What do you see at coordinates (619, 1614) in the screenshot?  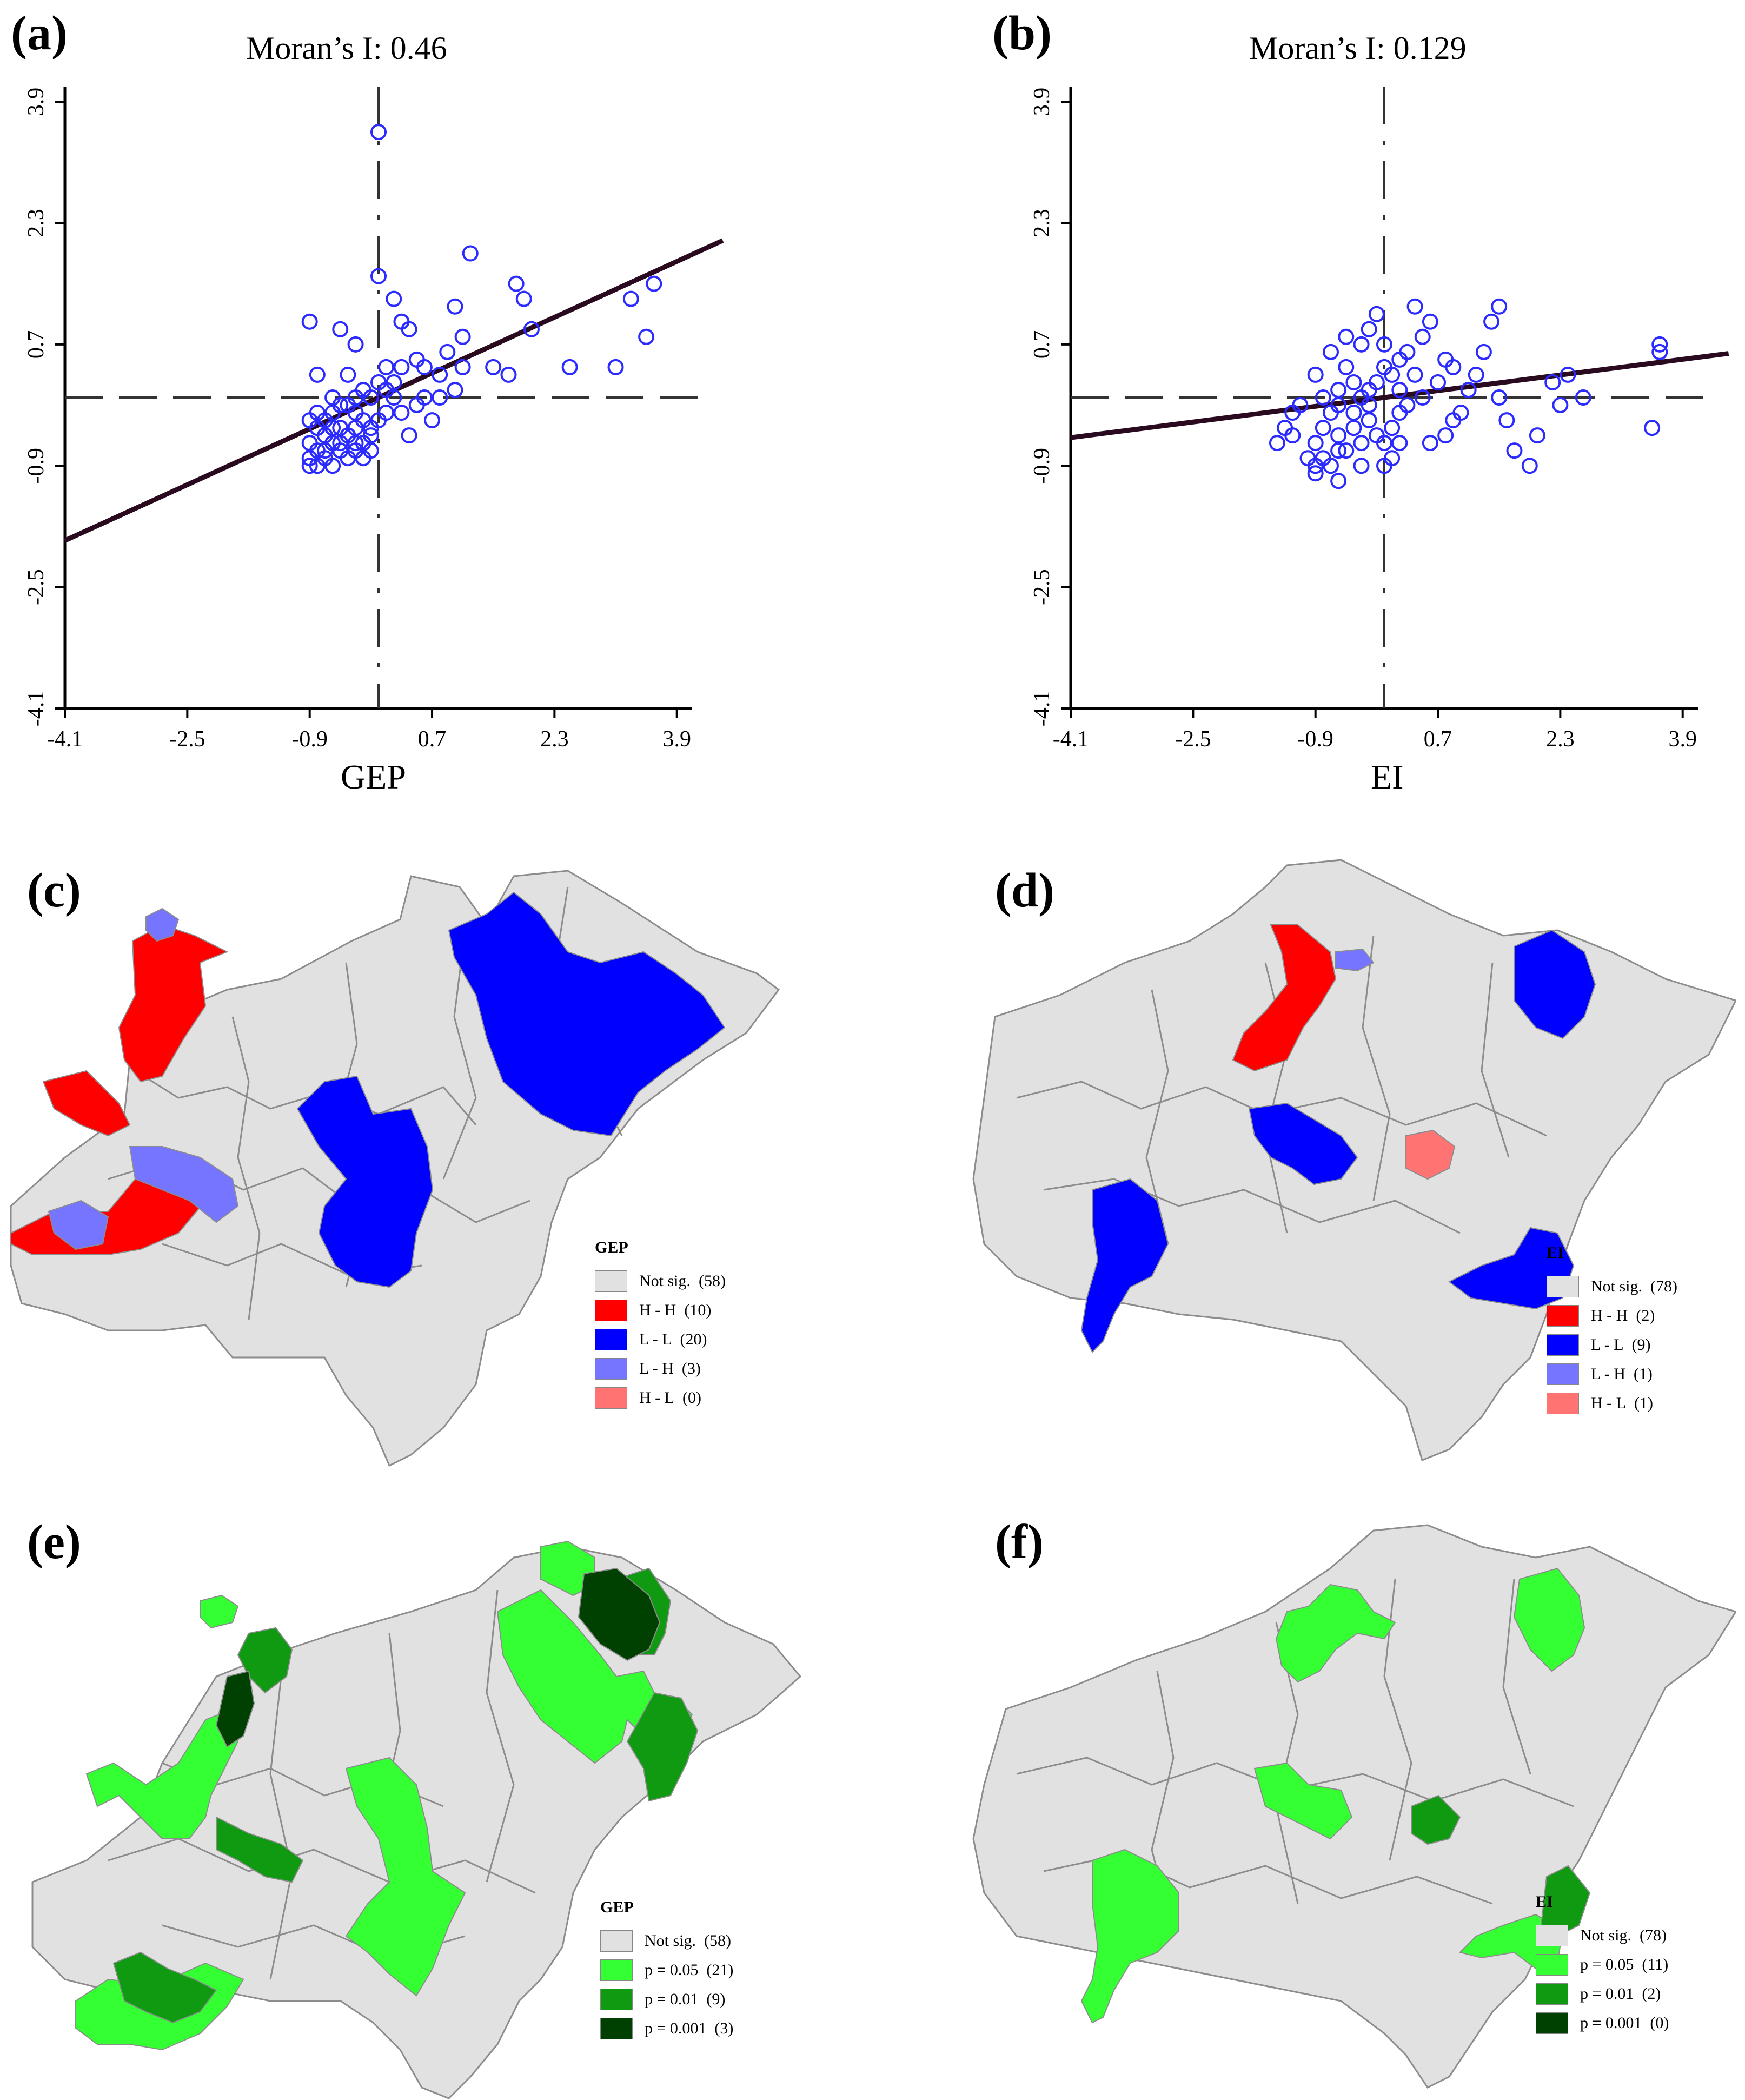 I see `sig-p001-region` at bounding box center [619, 1614].